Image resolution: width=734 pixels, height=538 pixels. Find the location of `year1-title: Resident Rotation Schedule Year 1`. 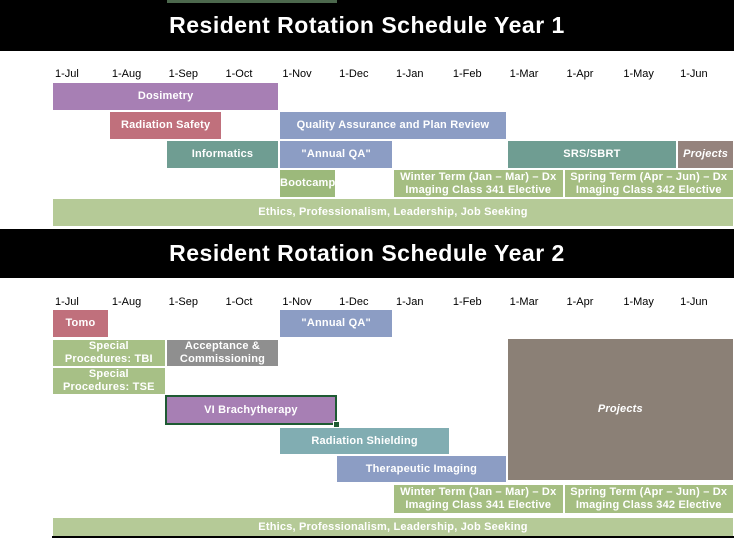

year1-title: Resident Rotation Schedule Year 1 is located at coordinates (367, 25).